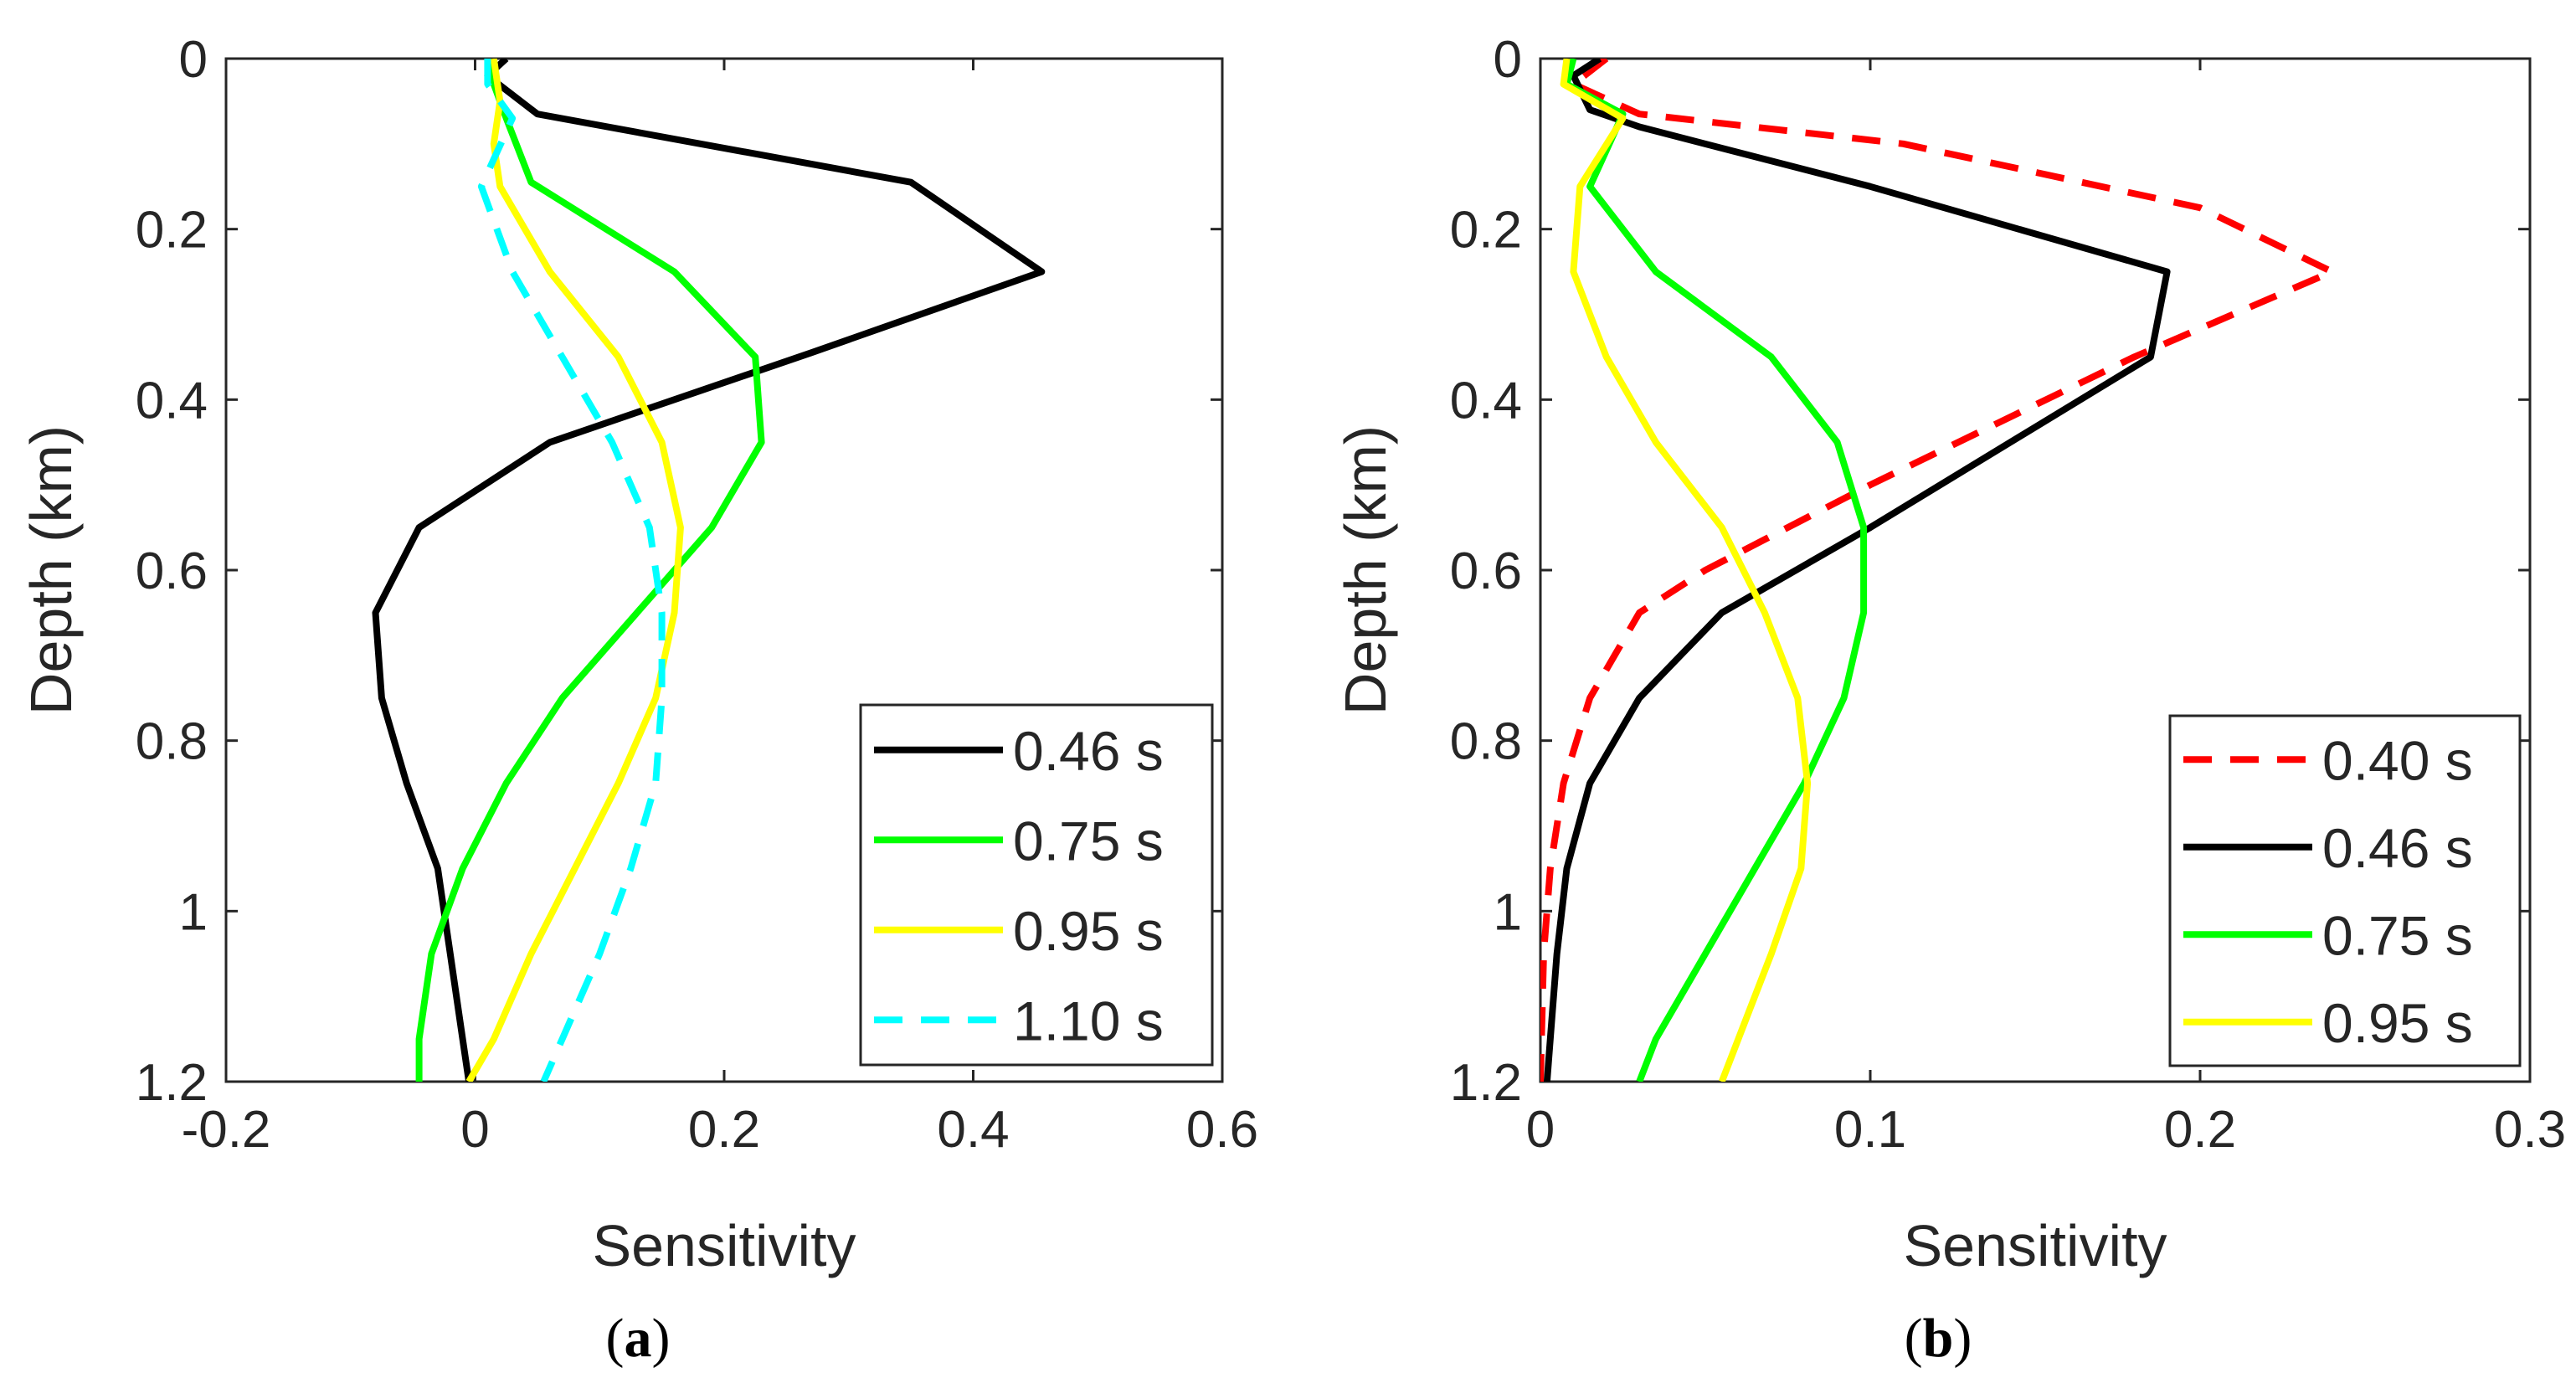 The image size is (2576, 1378). Describe the element at coordinates (1686, 570) in the screenshot. I see `series-line-0-95-s` at that location.